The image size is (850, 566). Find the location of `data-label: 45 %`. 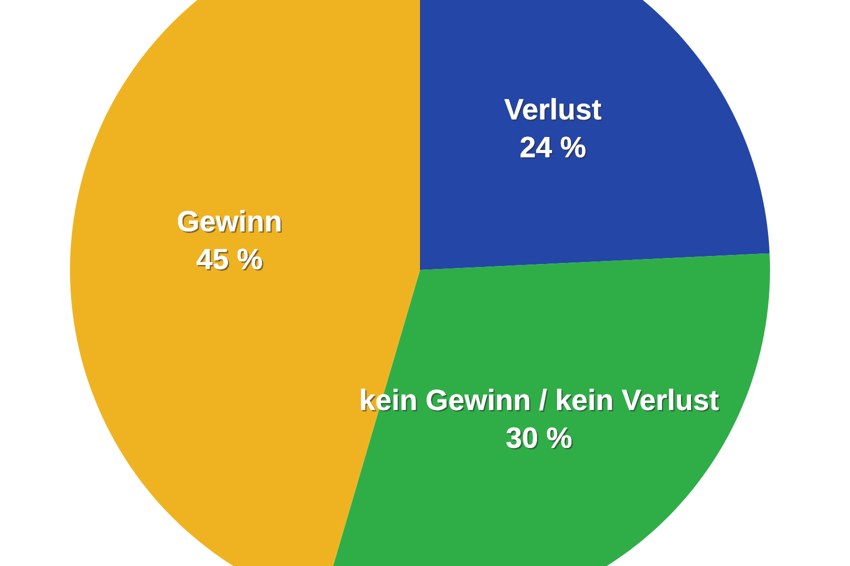

data-label: 45 % is located at coordinates (230, 259).